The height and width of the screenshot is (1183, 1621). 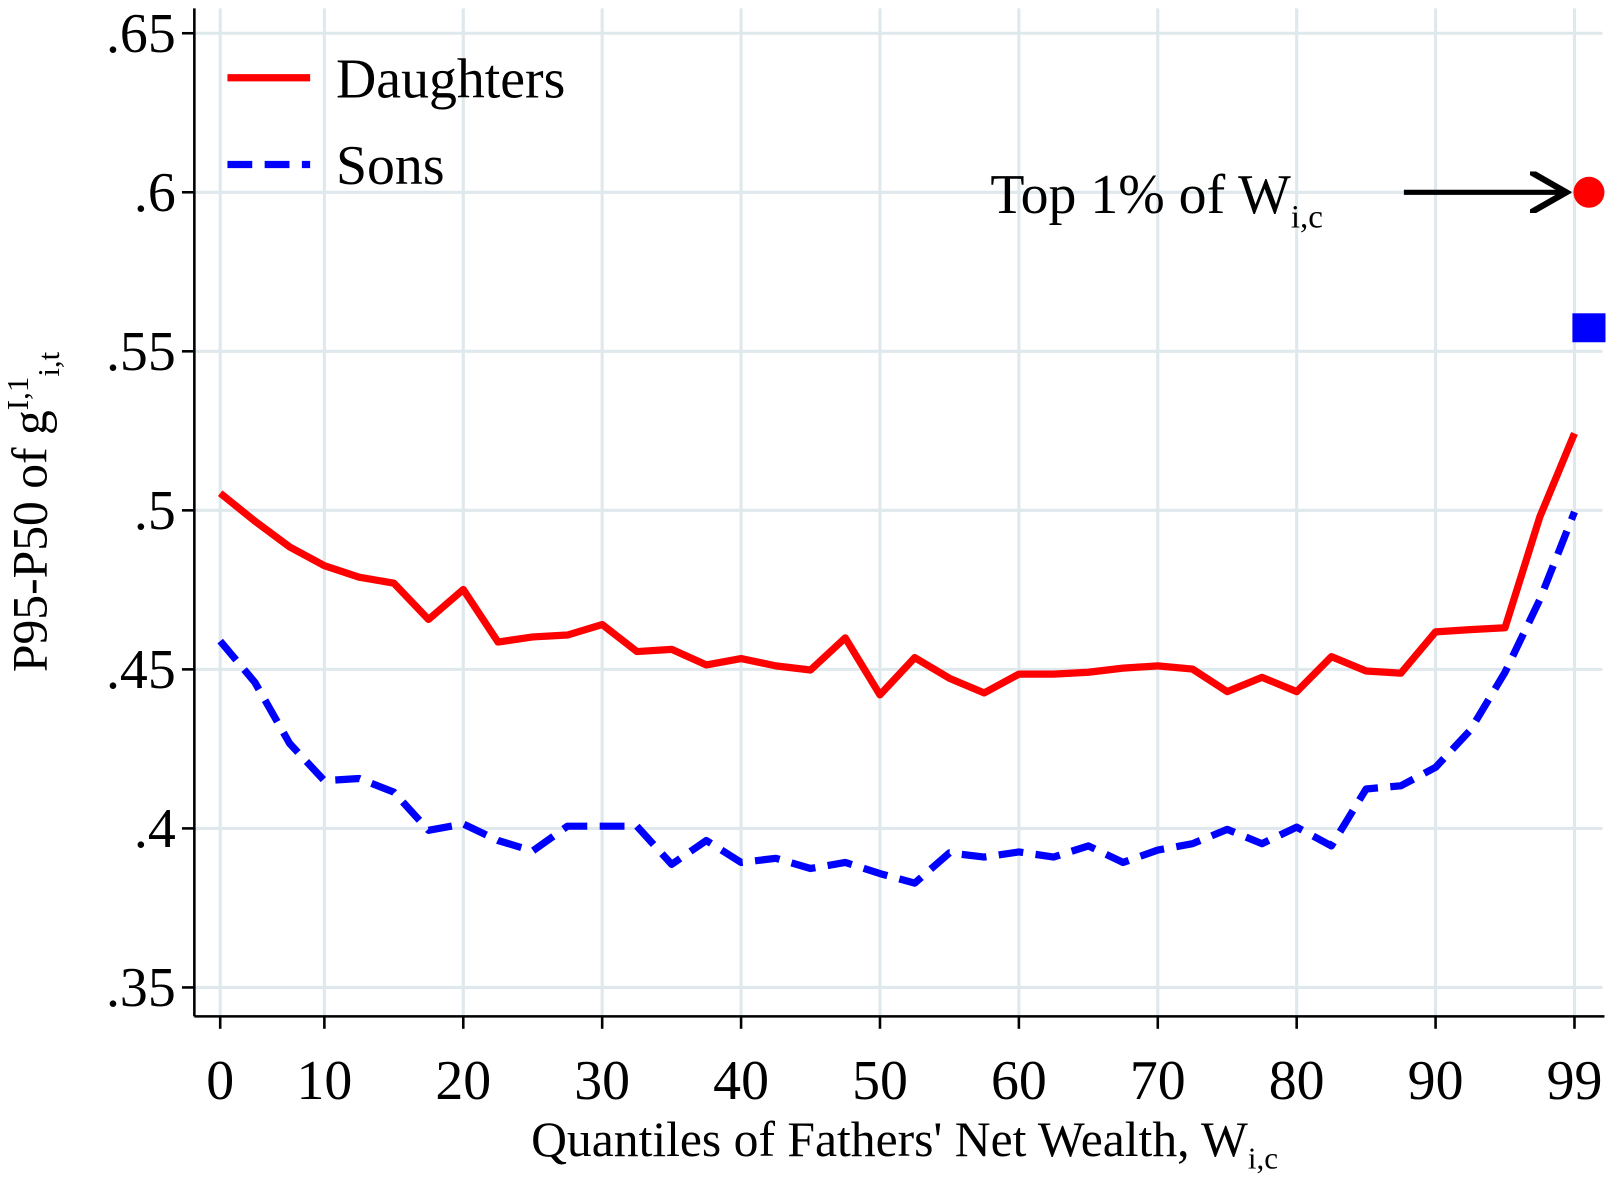 What do you see at coordinates (48, 363) in the screenshot?
I see `y-axis-label-sub: i,t` at bounding box center [48, 363].